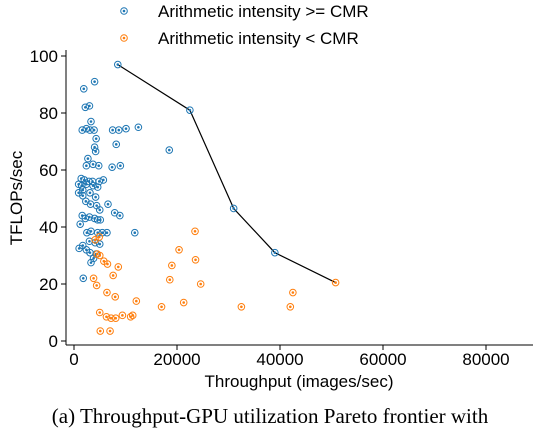 The image size is (540, 429). What do you see at coordinates (485, 359) in the screenshot?
I see `x-tick-label: 80000` at bounding box center [485, 359].